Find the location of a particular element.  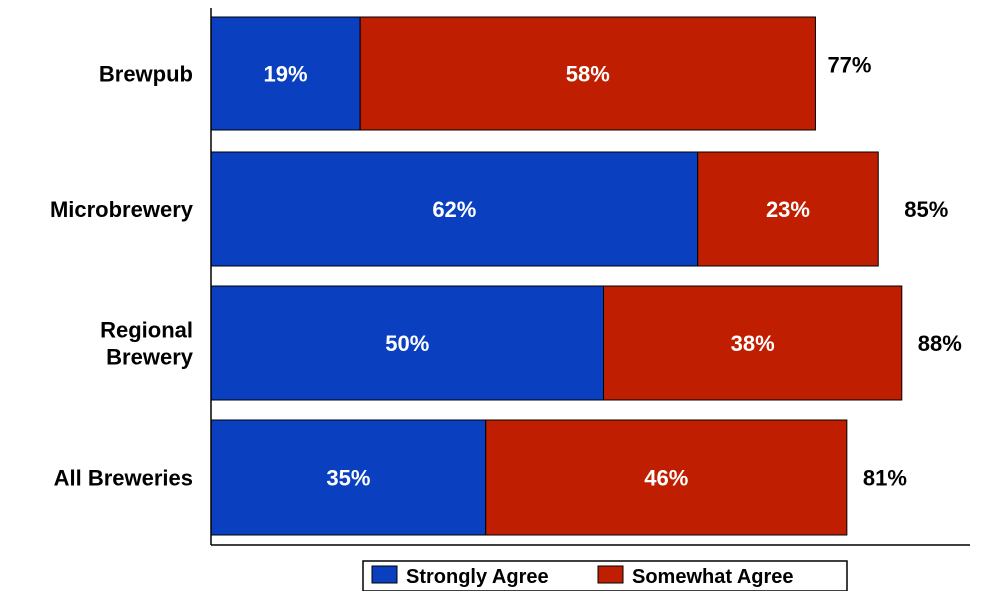

bar-strongly-agree-regional-brewery is located at coordinates (407, 343).